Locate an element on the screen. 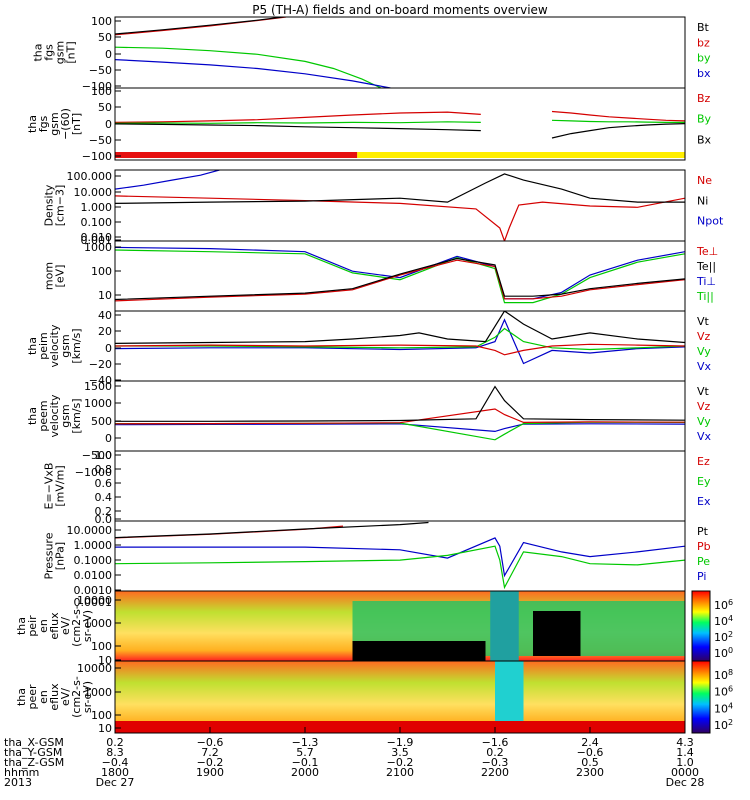 The width and height of the screenshot is (750, 800). y-tick-label: 100.000 is located at coordinates (90, 176).